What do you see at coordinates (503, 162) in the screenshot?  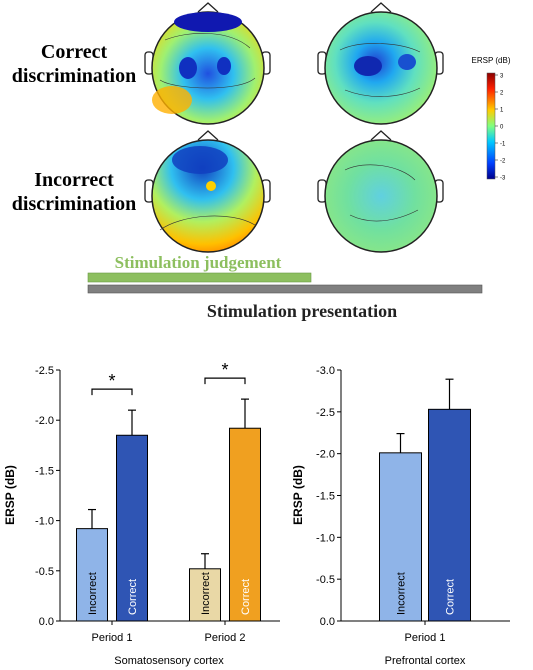 I see `colorbar-tick-label: -2` at bounding box center [503, 162].